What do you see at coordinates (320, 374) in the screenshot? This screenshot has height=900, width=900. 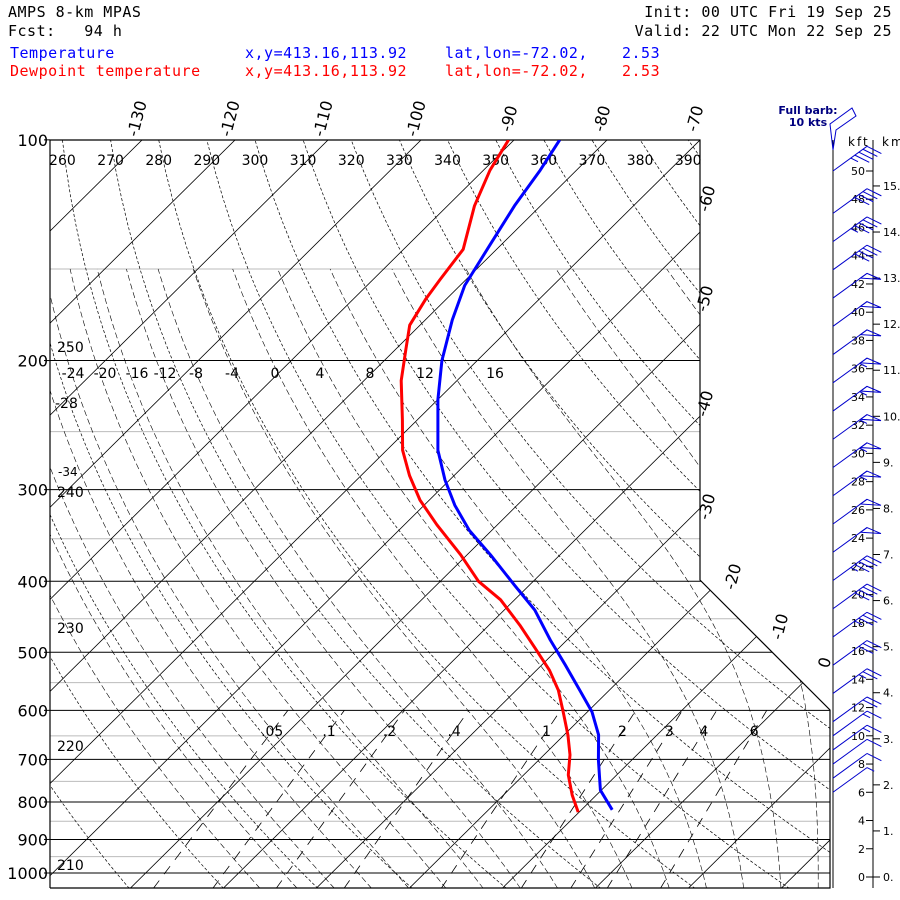 I see `moist-adiabat-label: 4` at bounding box center [320, 374].